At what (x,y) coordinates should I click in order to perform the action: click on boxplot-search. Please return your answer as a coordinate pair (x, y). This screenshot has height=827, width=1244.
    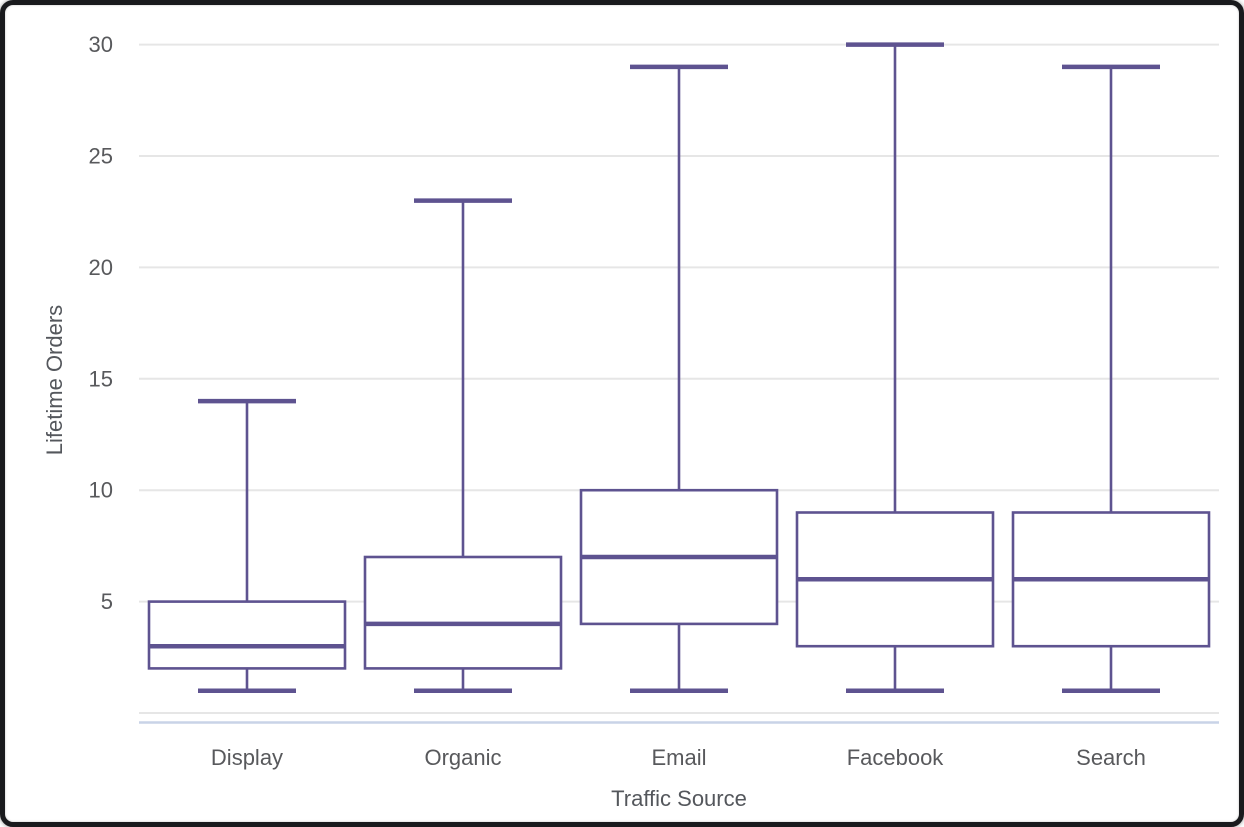
    Looking at the image, I should click on (1111, 378).